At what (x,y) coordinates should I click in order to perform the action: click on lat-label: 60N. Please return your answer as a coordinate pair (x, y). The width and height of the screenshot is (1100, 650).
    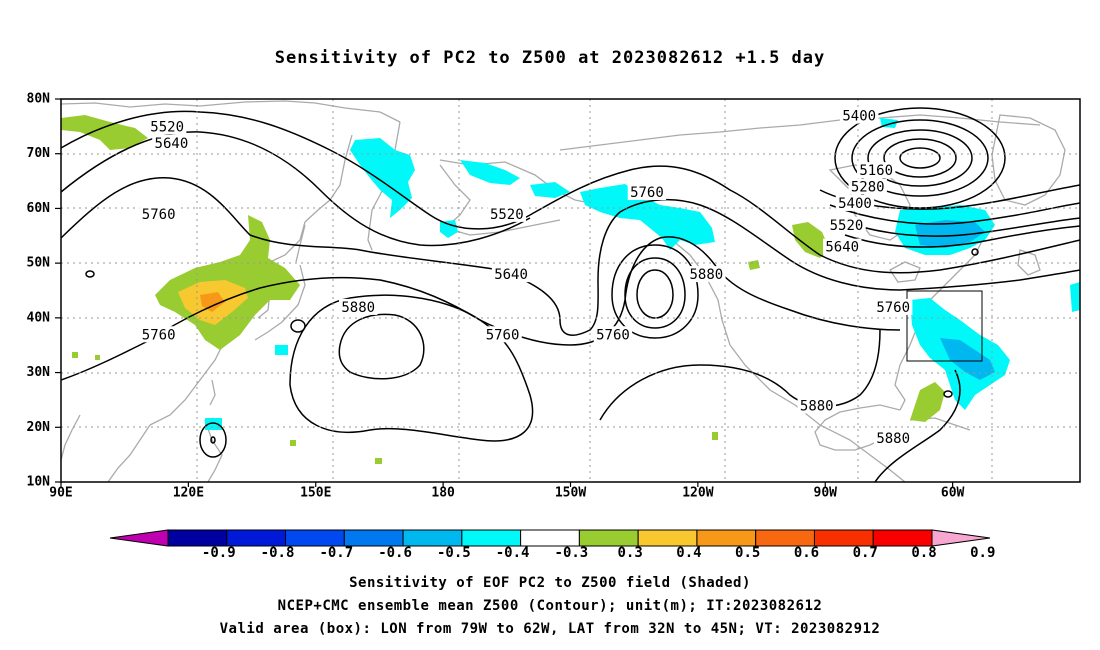
    Looking at the image, I should click on (39, 208).